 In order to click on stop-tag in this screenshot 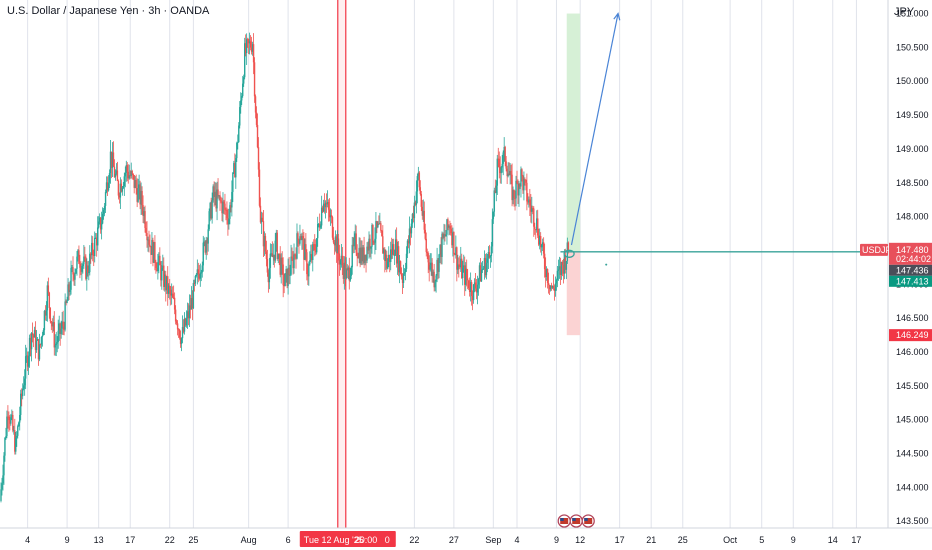, I will do `click(910, 335)`.